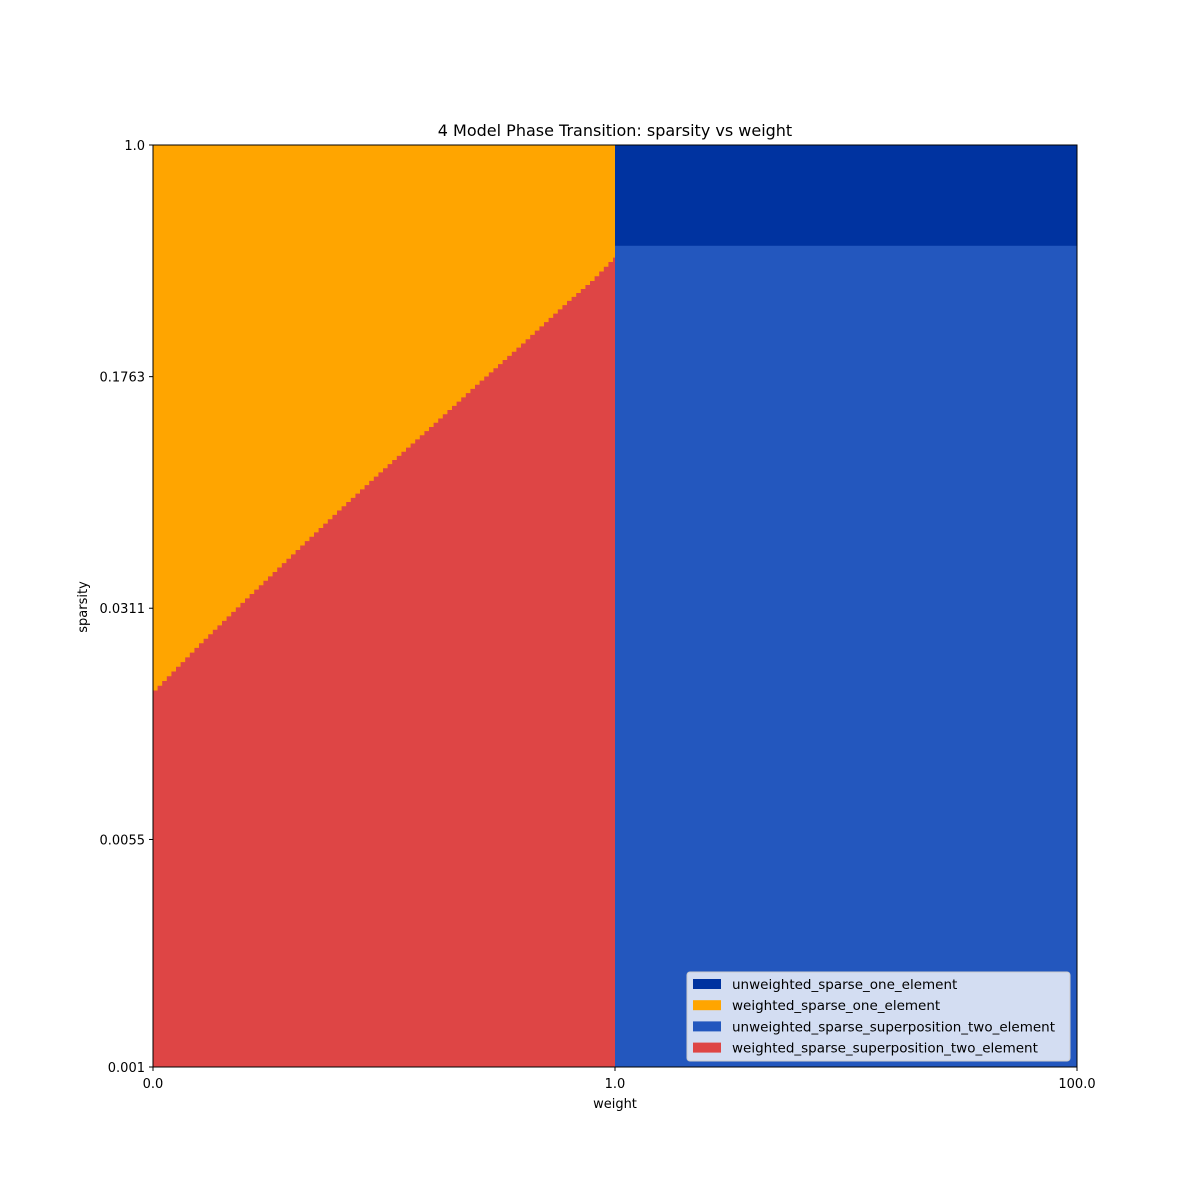  I want to click on legend-label: unweighted_sparse_one_element, so click(844, 985).